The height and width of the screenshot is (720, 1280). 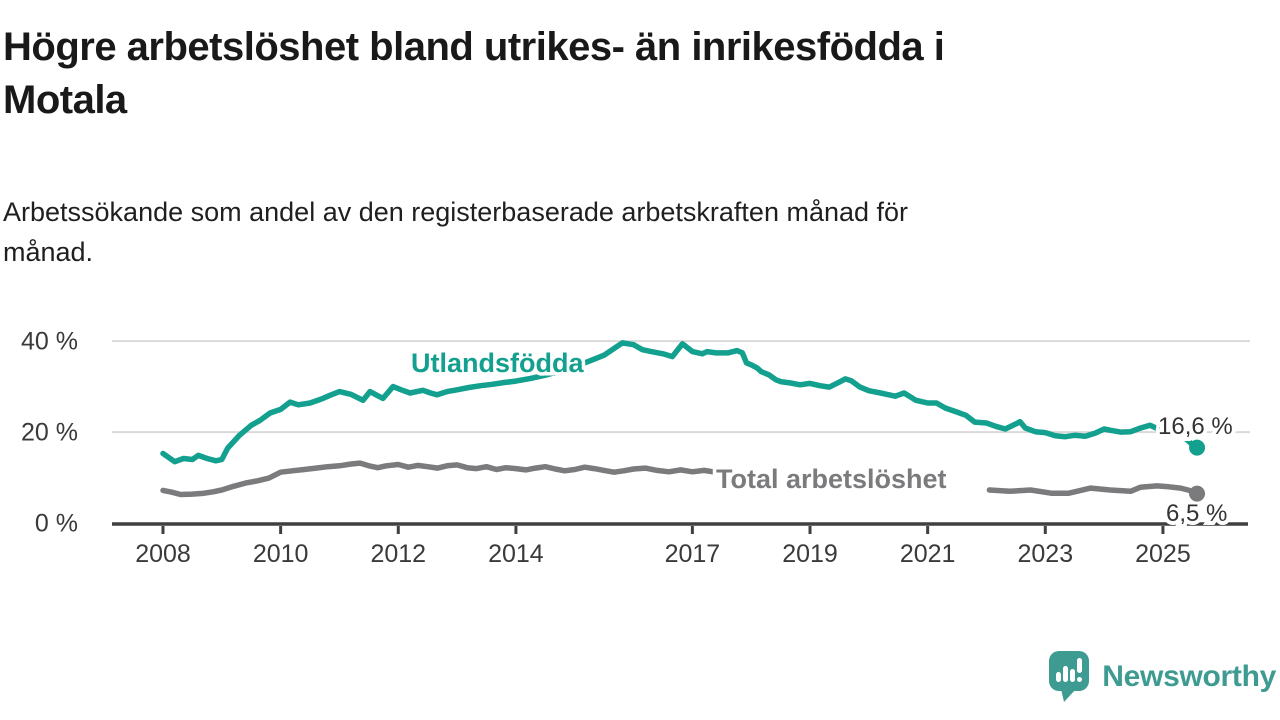 I want to click on end-value-label-utlandsfodda: 16,6 %, so click(x=1195, y=426).